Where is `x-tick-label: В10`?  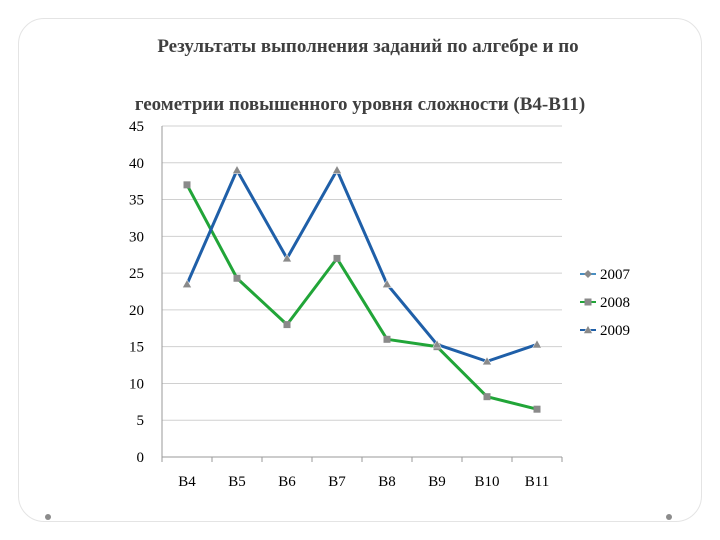 x-tick-label: В10 is located at coordinates (486, 482).